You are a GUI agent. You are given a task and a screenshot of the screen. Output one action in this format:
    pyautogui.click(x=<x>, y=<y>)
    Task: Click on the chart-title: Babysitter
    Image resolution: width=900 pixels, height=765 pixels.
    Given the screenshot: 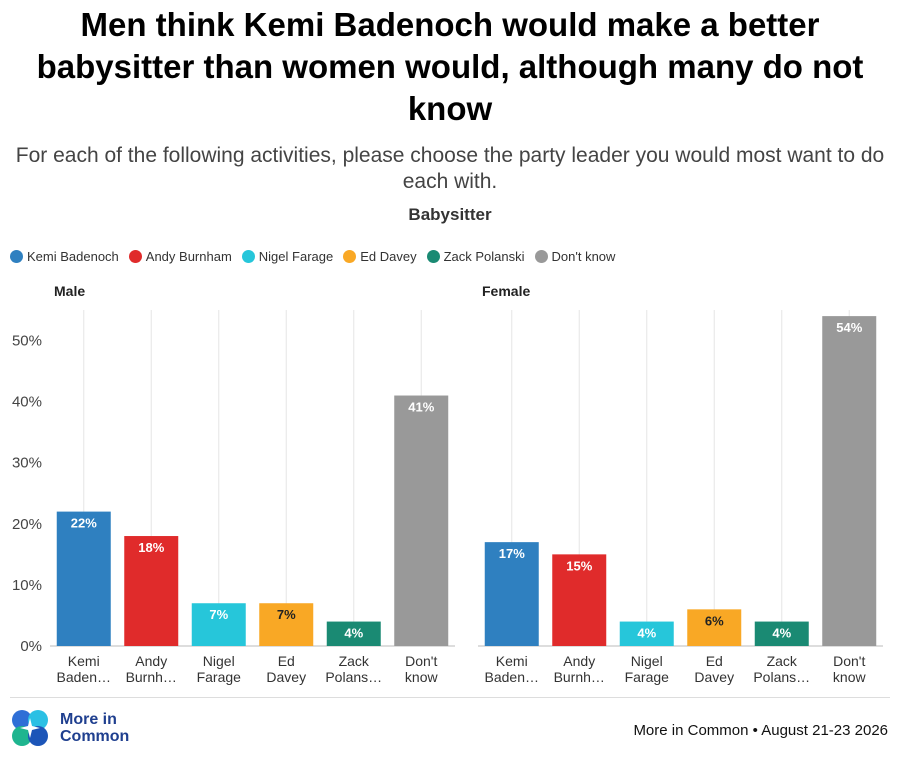 What is the action you would take?
    pyautogui.click(x=450, y=214)
    